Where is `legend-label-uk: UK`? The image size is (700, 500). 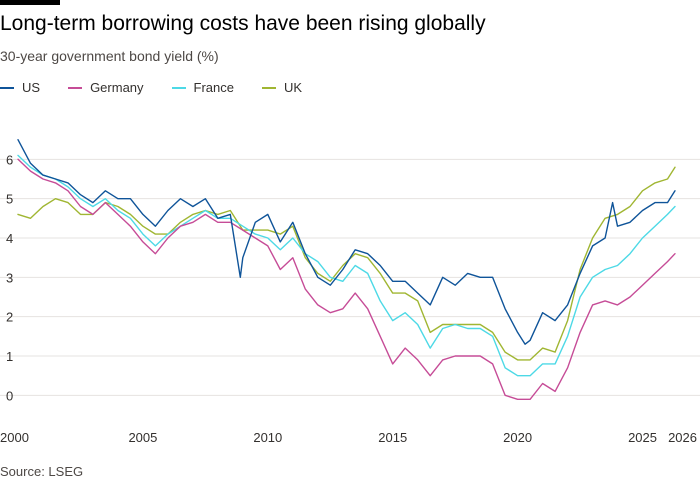
legend-label-uk: UK is located at coordinates (293, 87).